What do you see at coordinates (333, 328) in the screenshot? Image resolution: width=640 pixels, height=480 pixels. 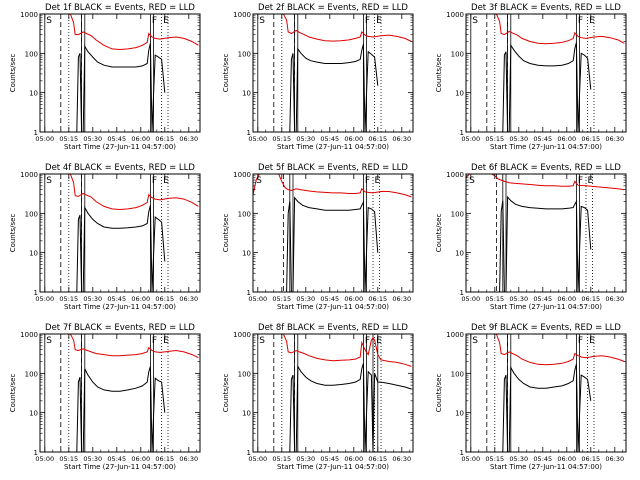 I see `chart-title: Det 8f BLACK = Events, RED = LLD` at bounding box center [333, 328].